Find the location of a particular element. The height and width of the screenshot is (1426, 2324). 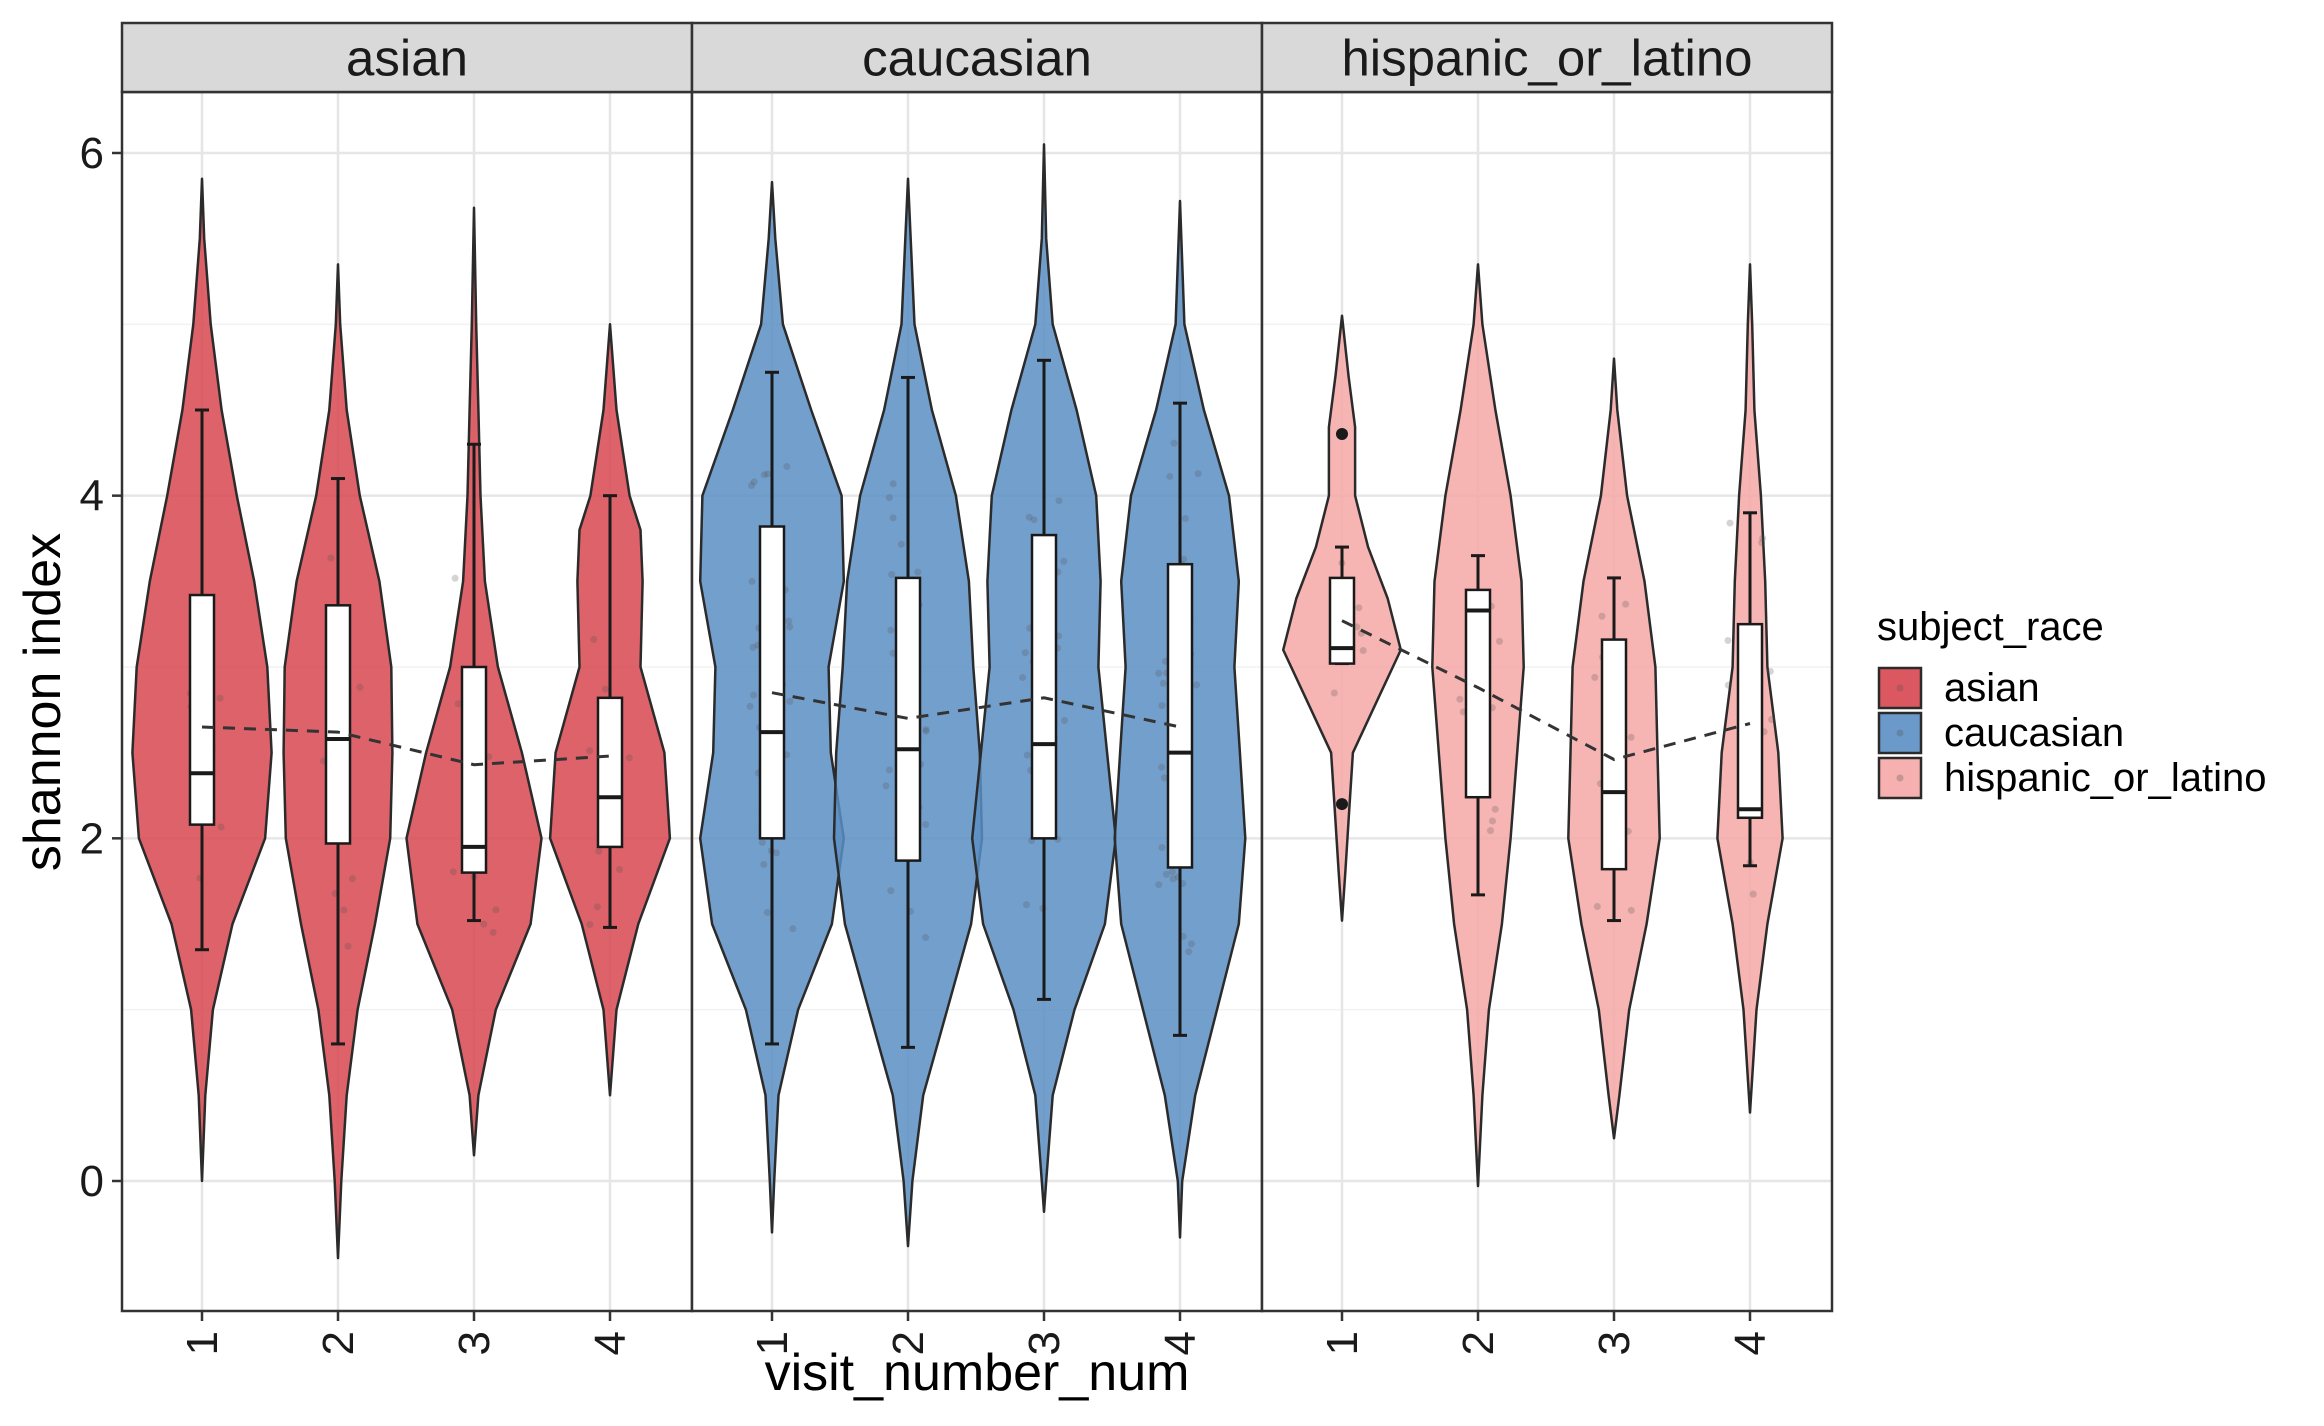

legend-key-caucasian is located at coordinates (1900, 733).